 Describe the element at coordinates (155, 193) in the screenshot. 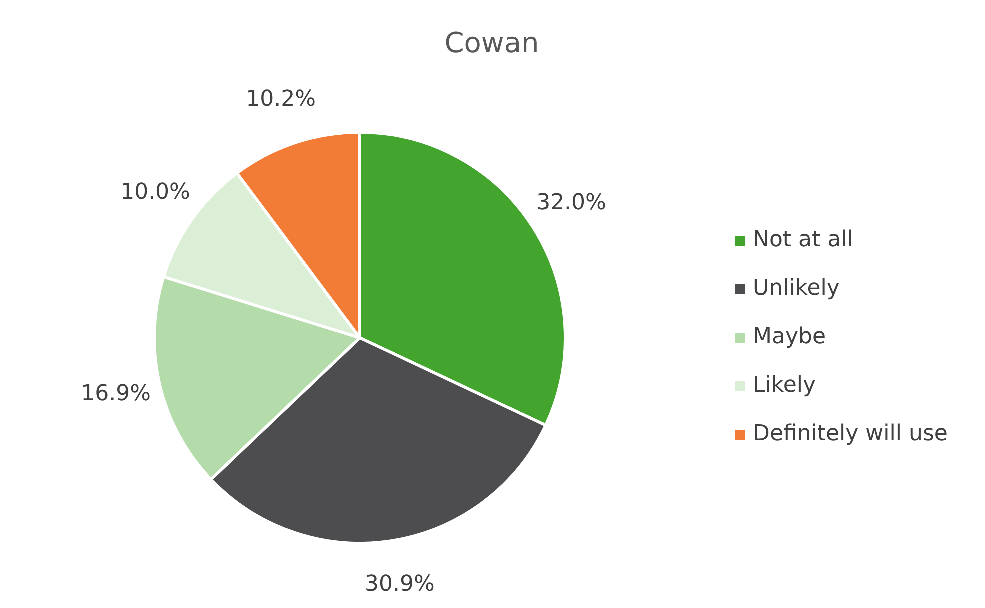

I see `data-label: 10.0%` at that location.